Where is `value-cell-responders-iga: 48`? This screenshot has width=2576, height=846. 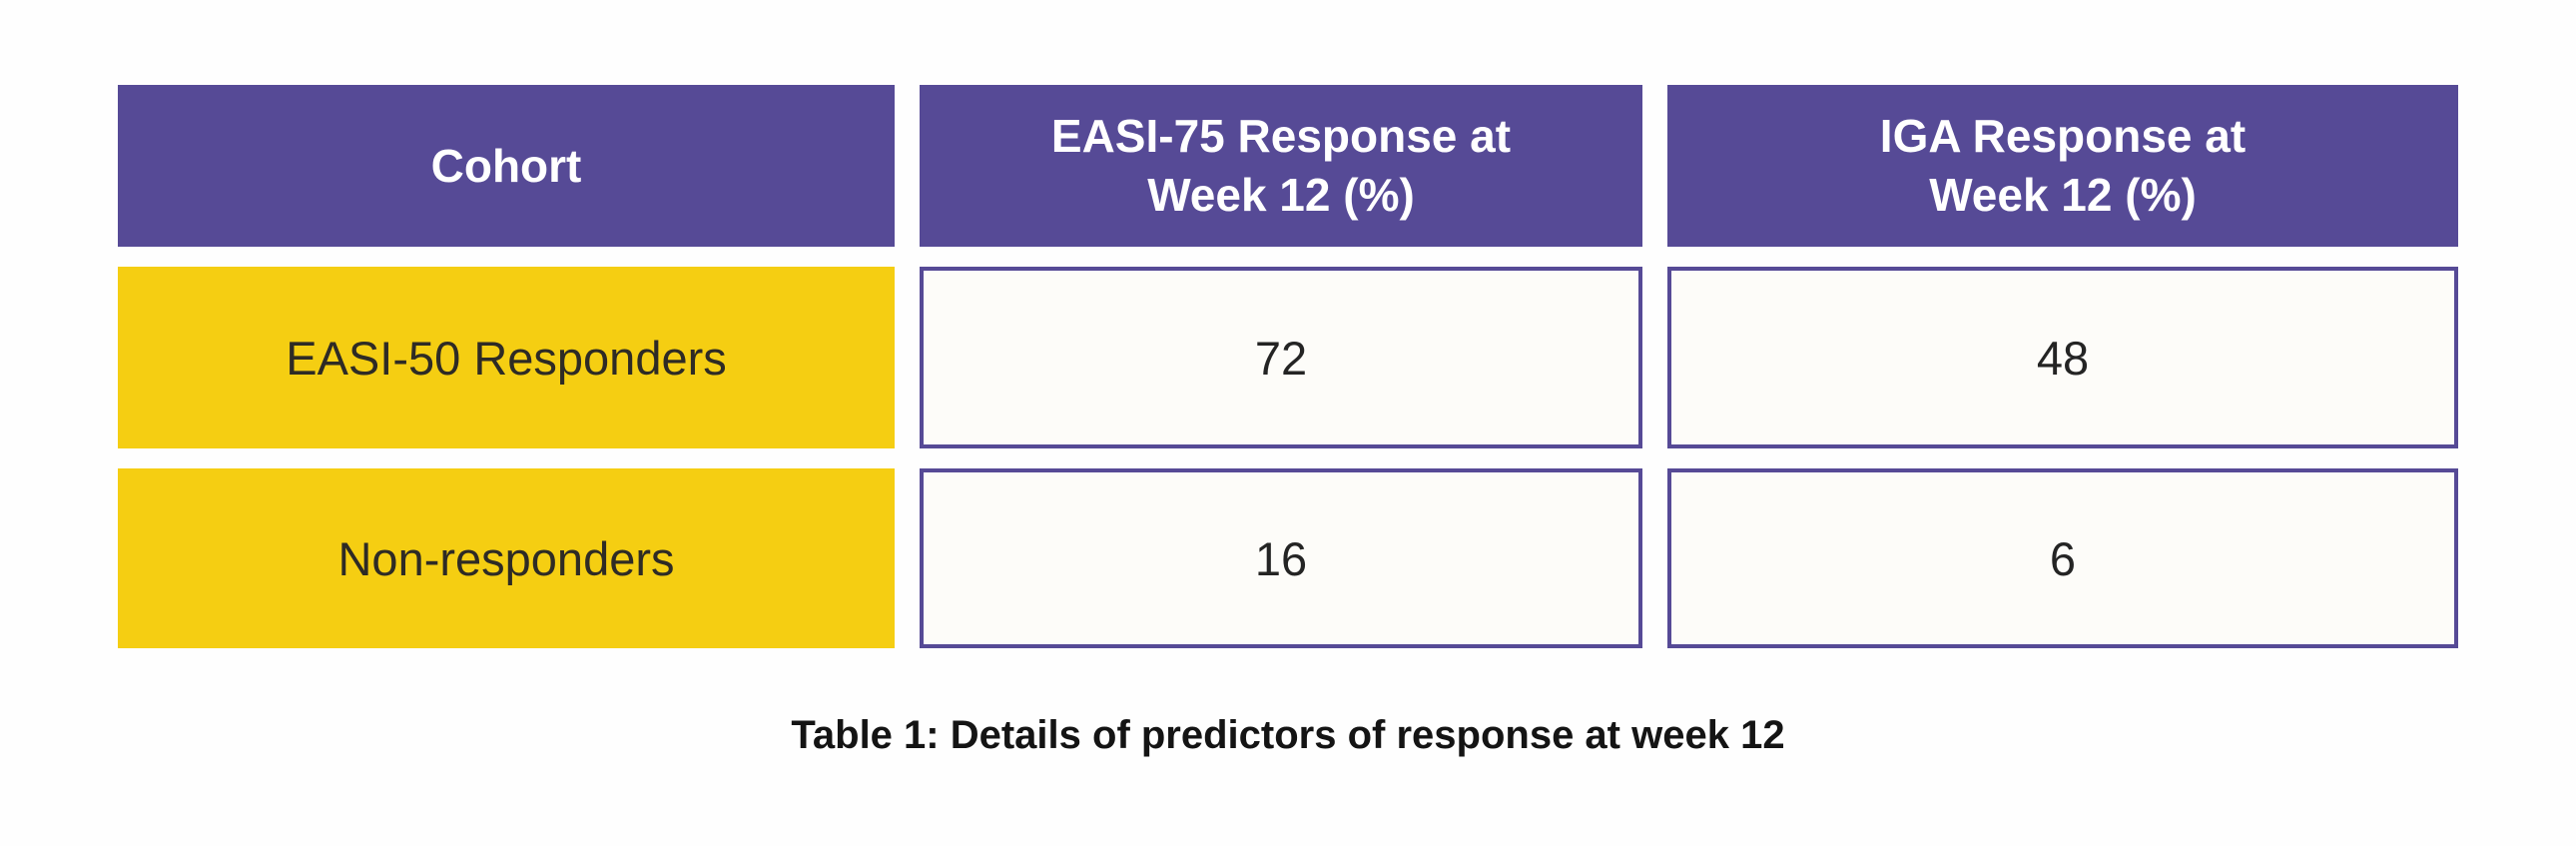 value-cell-responders-iga: 48 is located at coordinates (2062, 357).